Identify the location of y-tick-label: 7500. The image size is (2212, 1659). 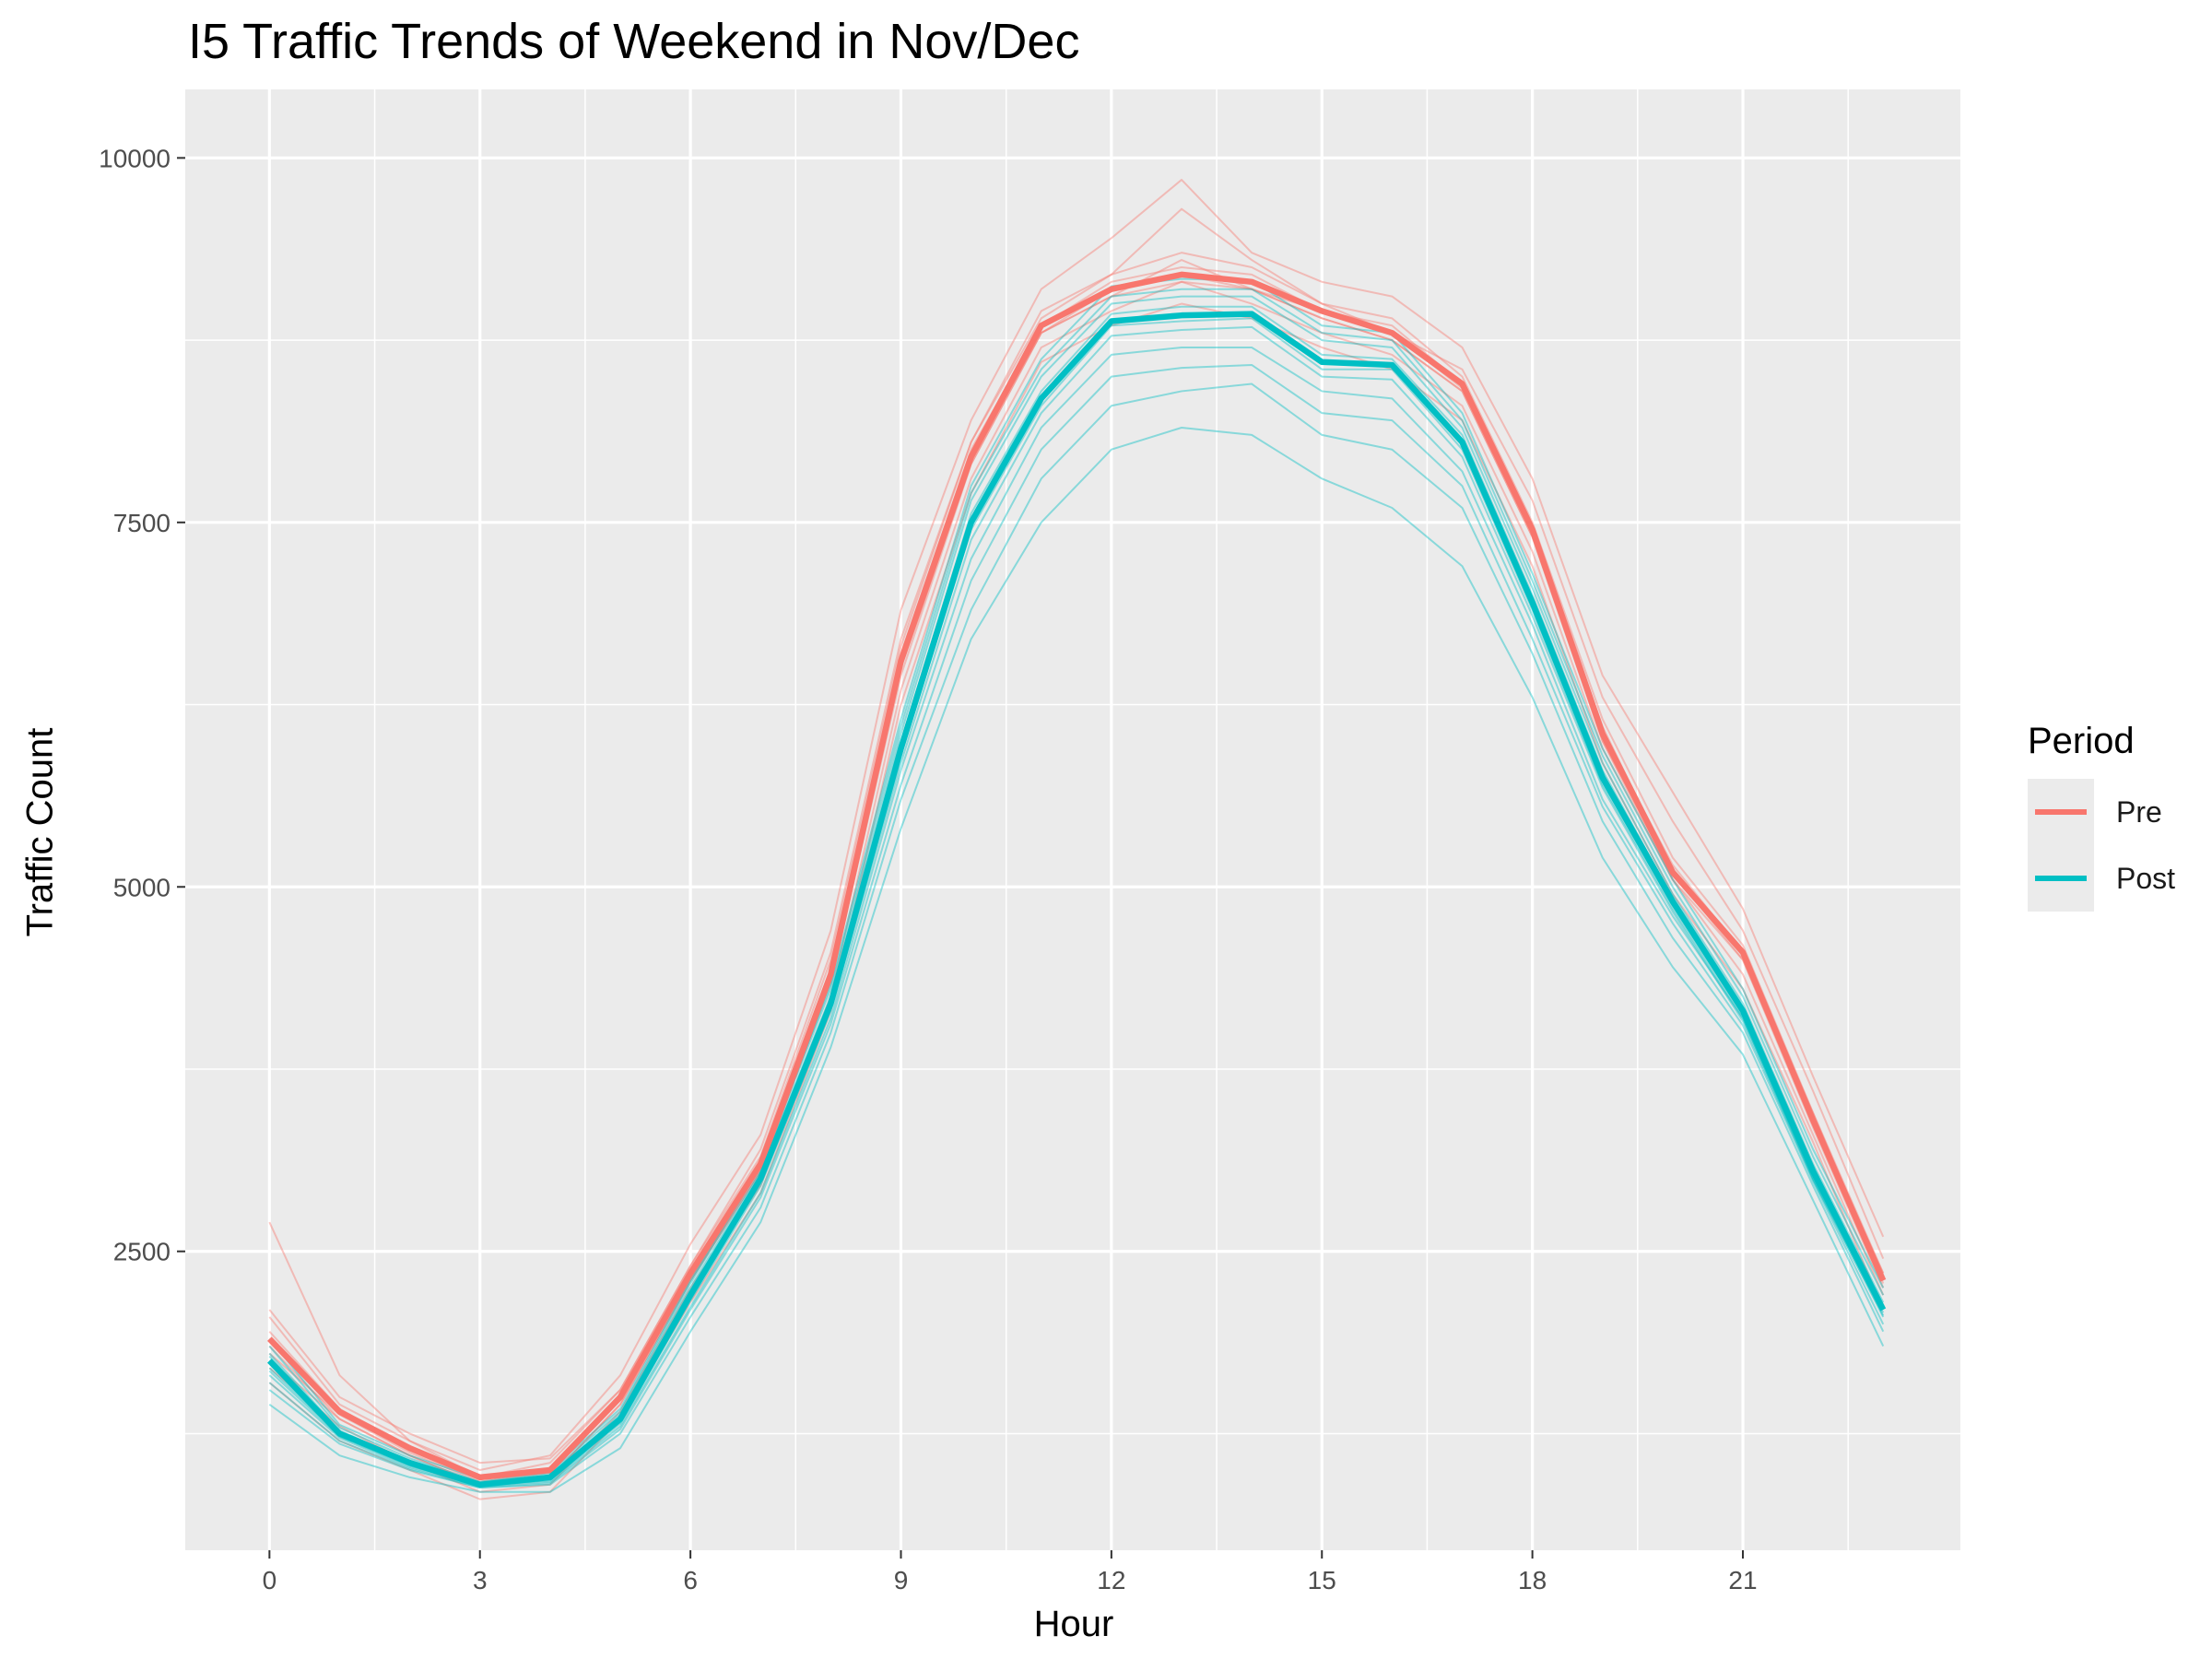
(142, 523).